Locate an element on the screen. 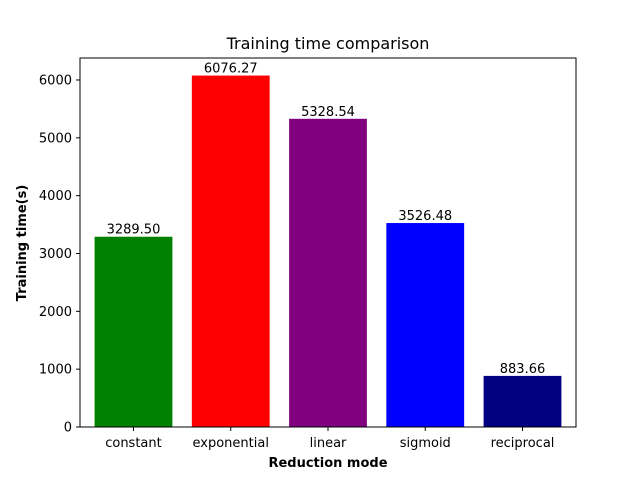 This screenshot has width=640, height=480. y-axis-label: Training time(s) is located at coordinates (22, 243).